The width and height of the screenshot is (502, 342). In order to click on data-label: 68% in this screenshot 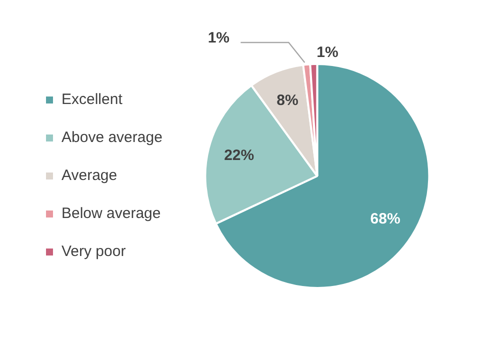, I will do `click(385, 219)`.